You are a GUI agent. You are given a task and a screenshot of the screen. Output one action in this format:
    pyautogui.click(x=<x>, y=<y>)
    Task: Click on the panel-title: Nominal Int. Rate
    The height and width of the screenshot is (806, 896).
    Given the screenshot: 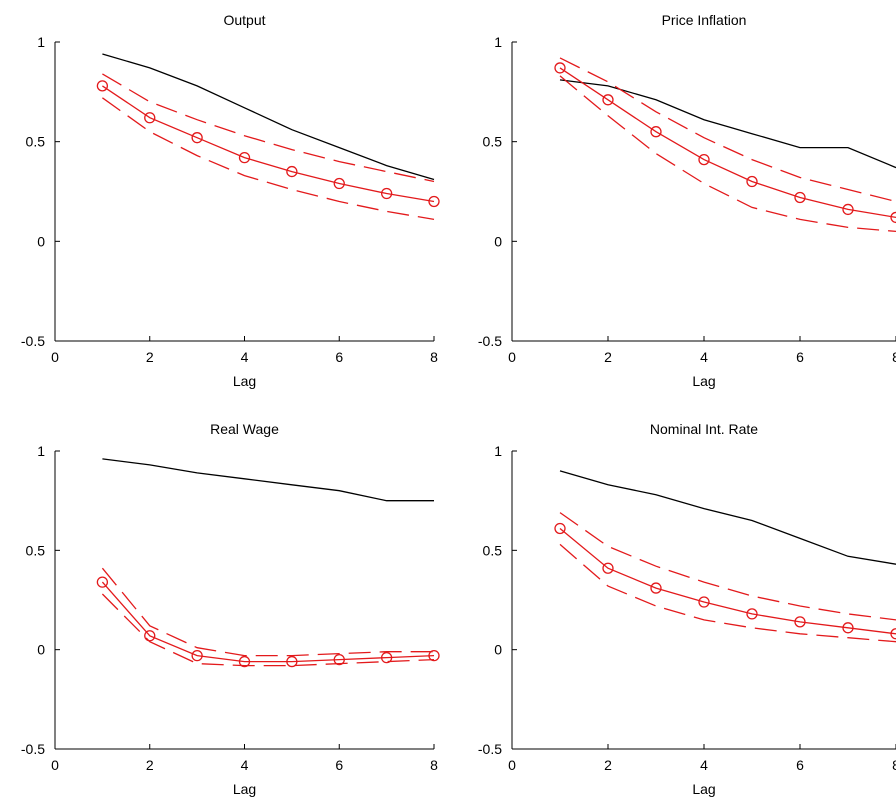 What is the action you would take?
    pyautogui.click(x=704, y=429)
    